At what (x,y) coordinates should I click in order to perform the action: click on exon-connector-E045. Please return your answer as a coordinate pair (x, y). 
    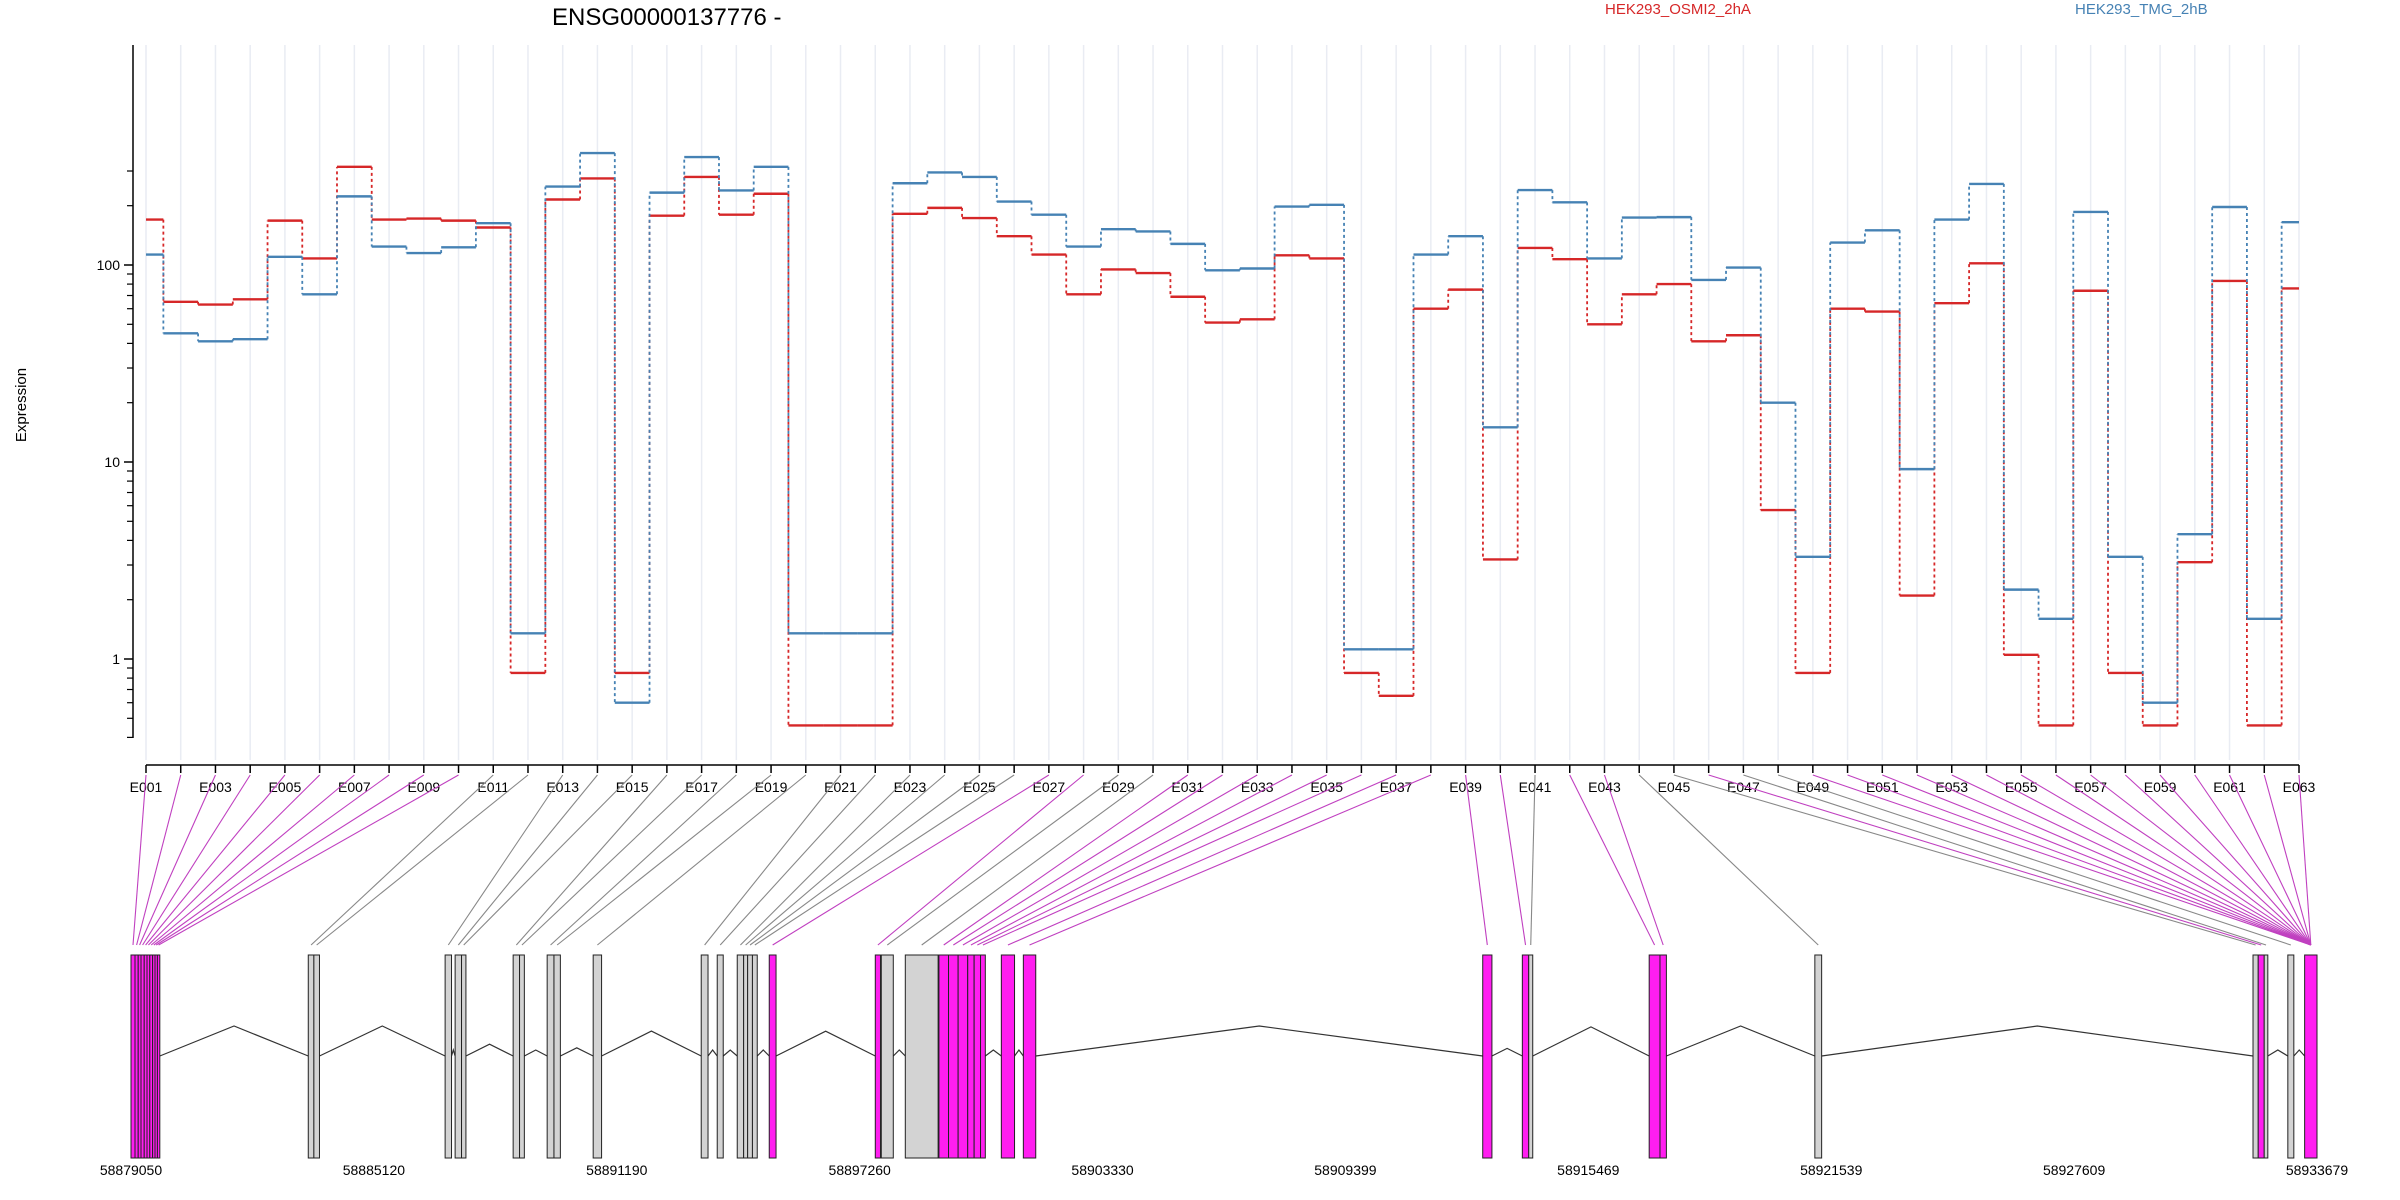
    Looking at the image, I should click on (1964, 860).